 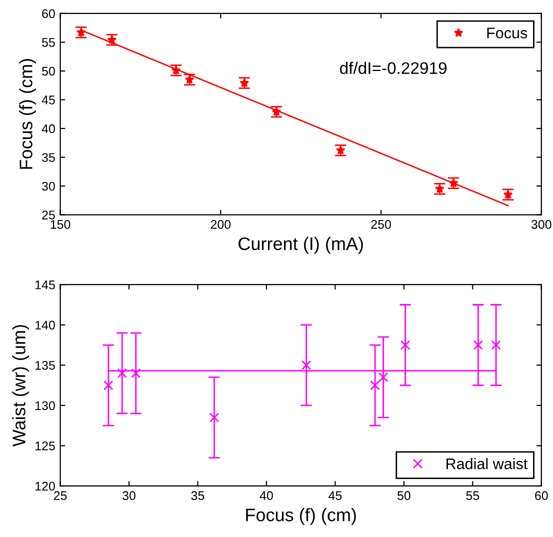 I want to click on x-tick-label: 55, so click(x=473, y=495).